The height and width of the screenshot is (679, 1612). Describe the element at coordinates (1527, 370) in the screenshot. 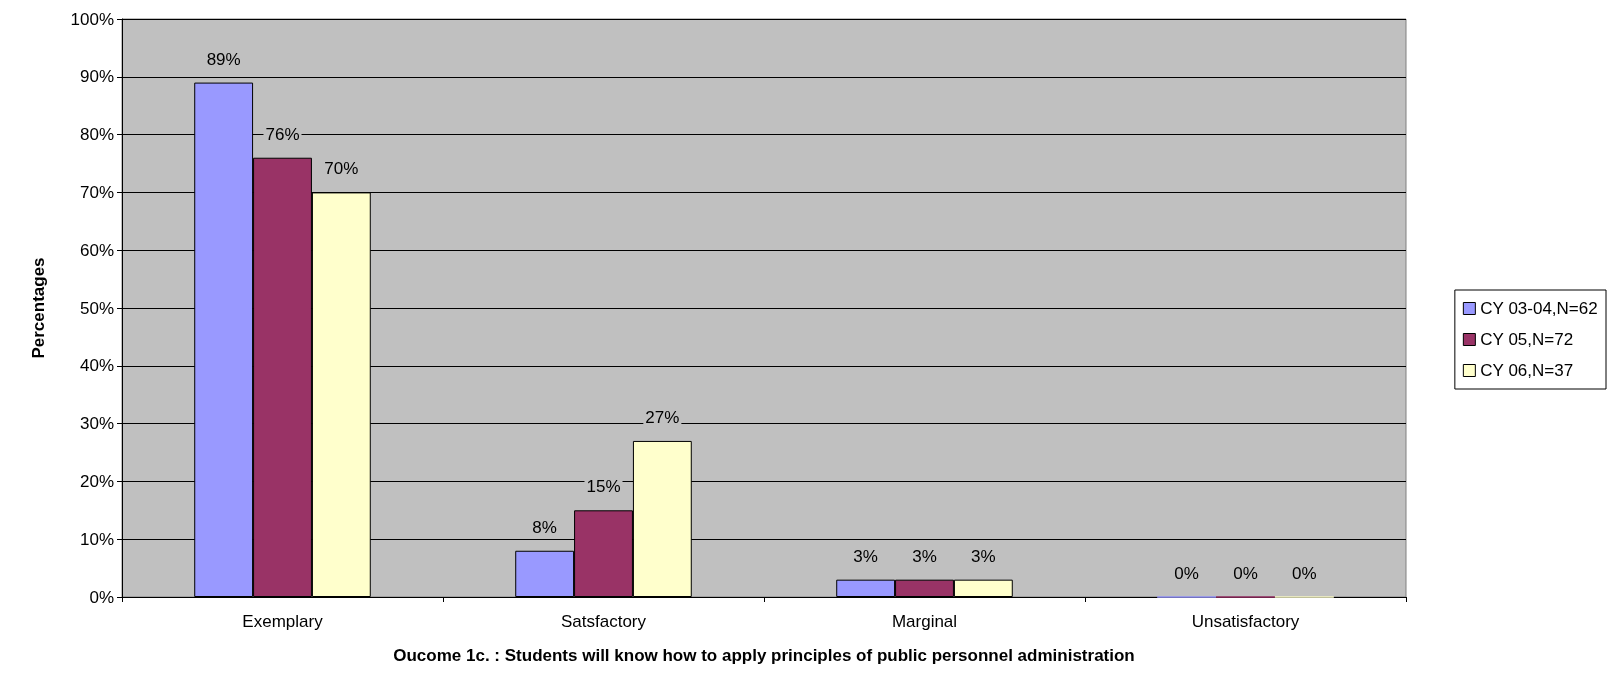

I see `legend-label: CY 06,N=37` at that location.